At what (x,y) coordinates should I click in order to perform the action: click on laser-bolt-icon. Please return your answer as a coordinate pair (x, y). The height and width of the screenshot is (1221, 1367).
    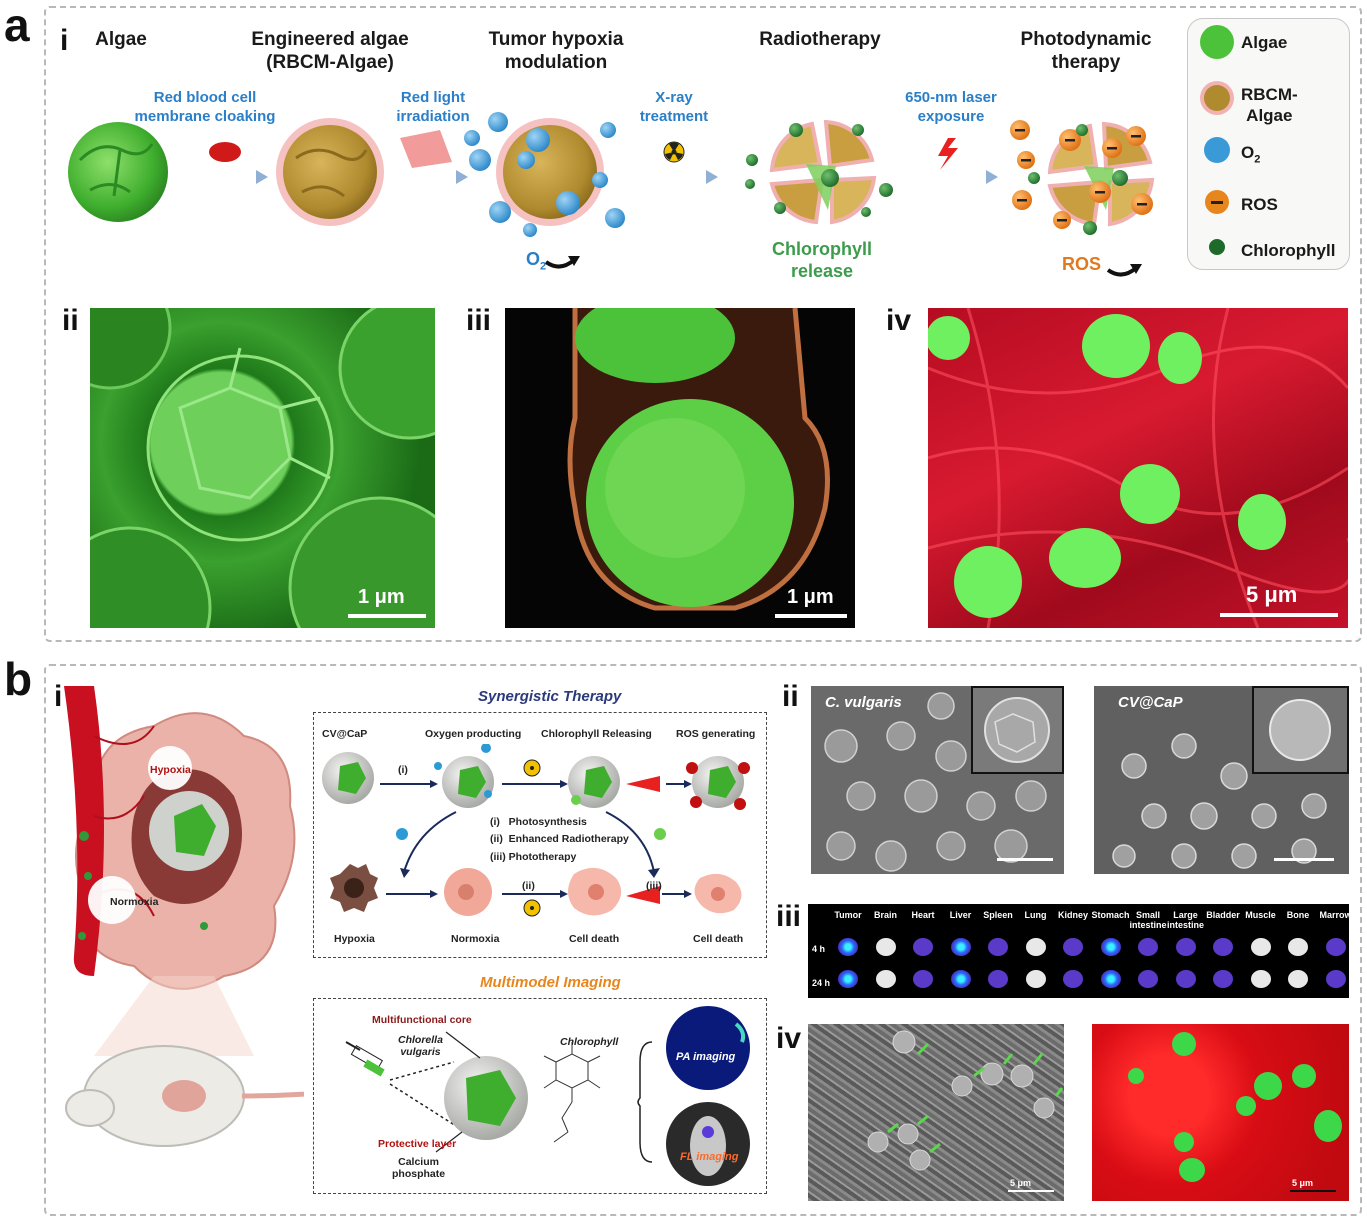
    Looking at the image, I should click on (948, 154).